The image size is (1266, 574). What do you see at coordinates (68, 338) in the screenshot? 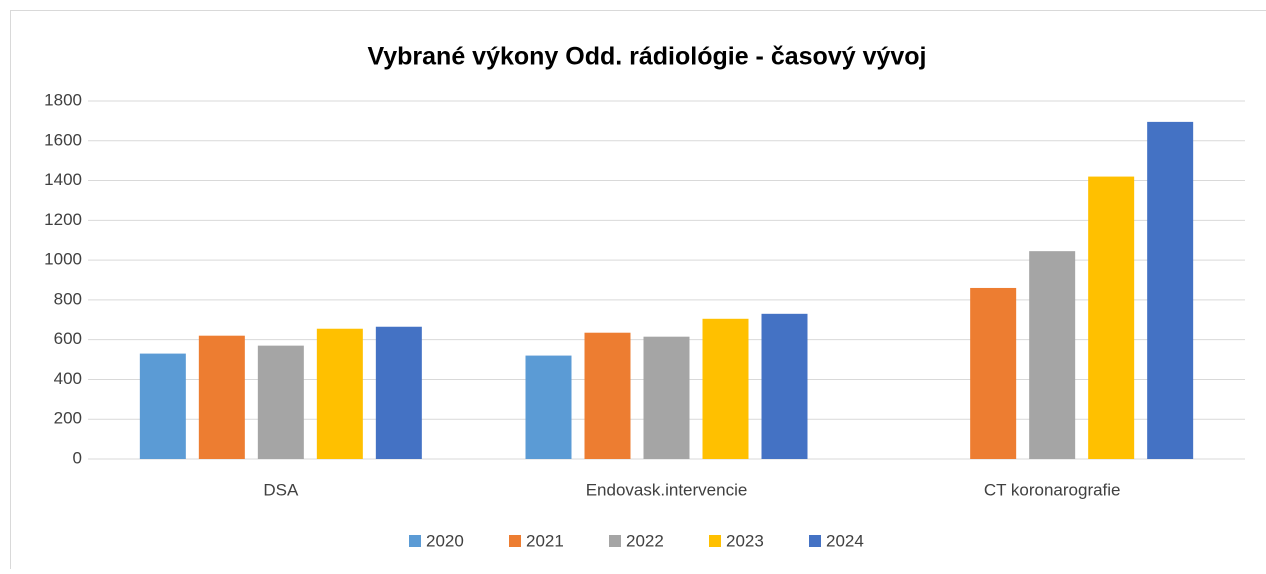
I see `y-tick-label: 600` at bounding box center [68, 338].